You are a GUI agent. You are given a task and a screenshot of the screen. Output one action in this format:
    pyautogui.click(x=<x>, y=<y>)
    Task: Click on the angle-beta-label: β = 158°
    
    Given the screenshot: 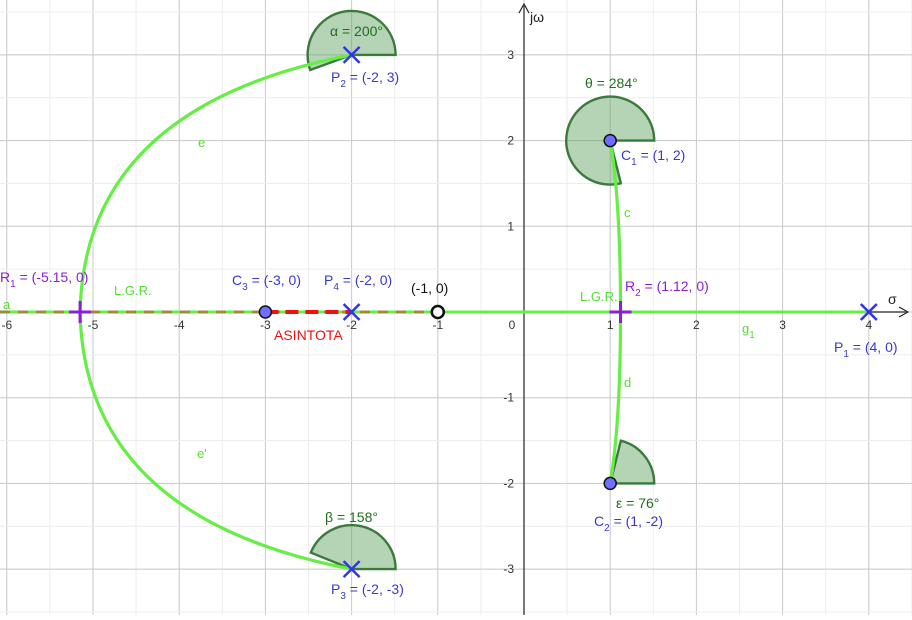 What is the action you would take?
    pyautogui.click(x=351, y=517)
    